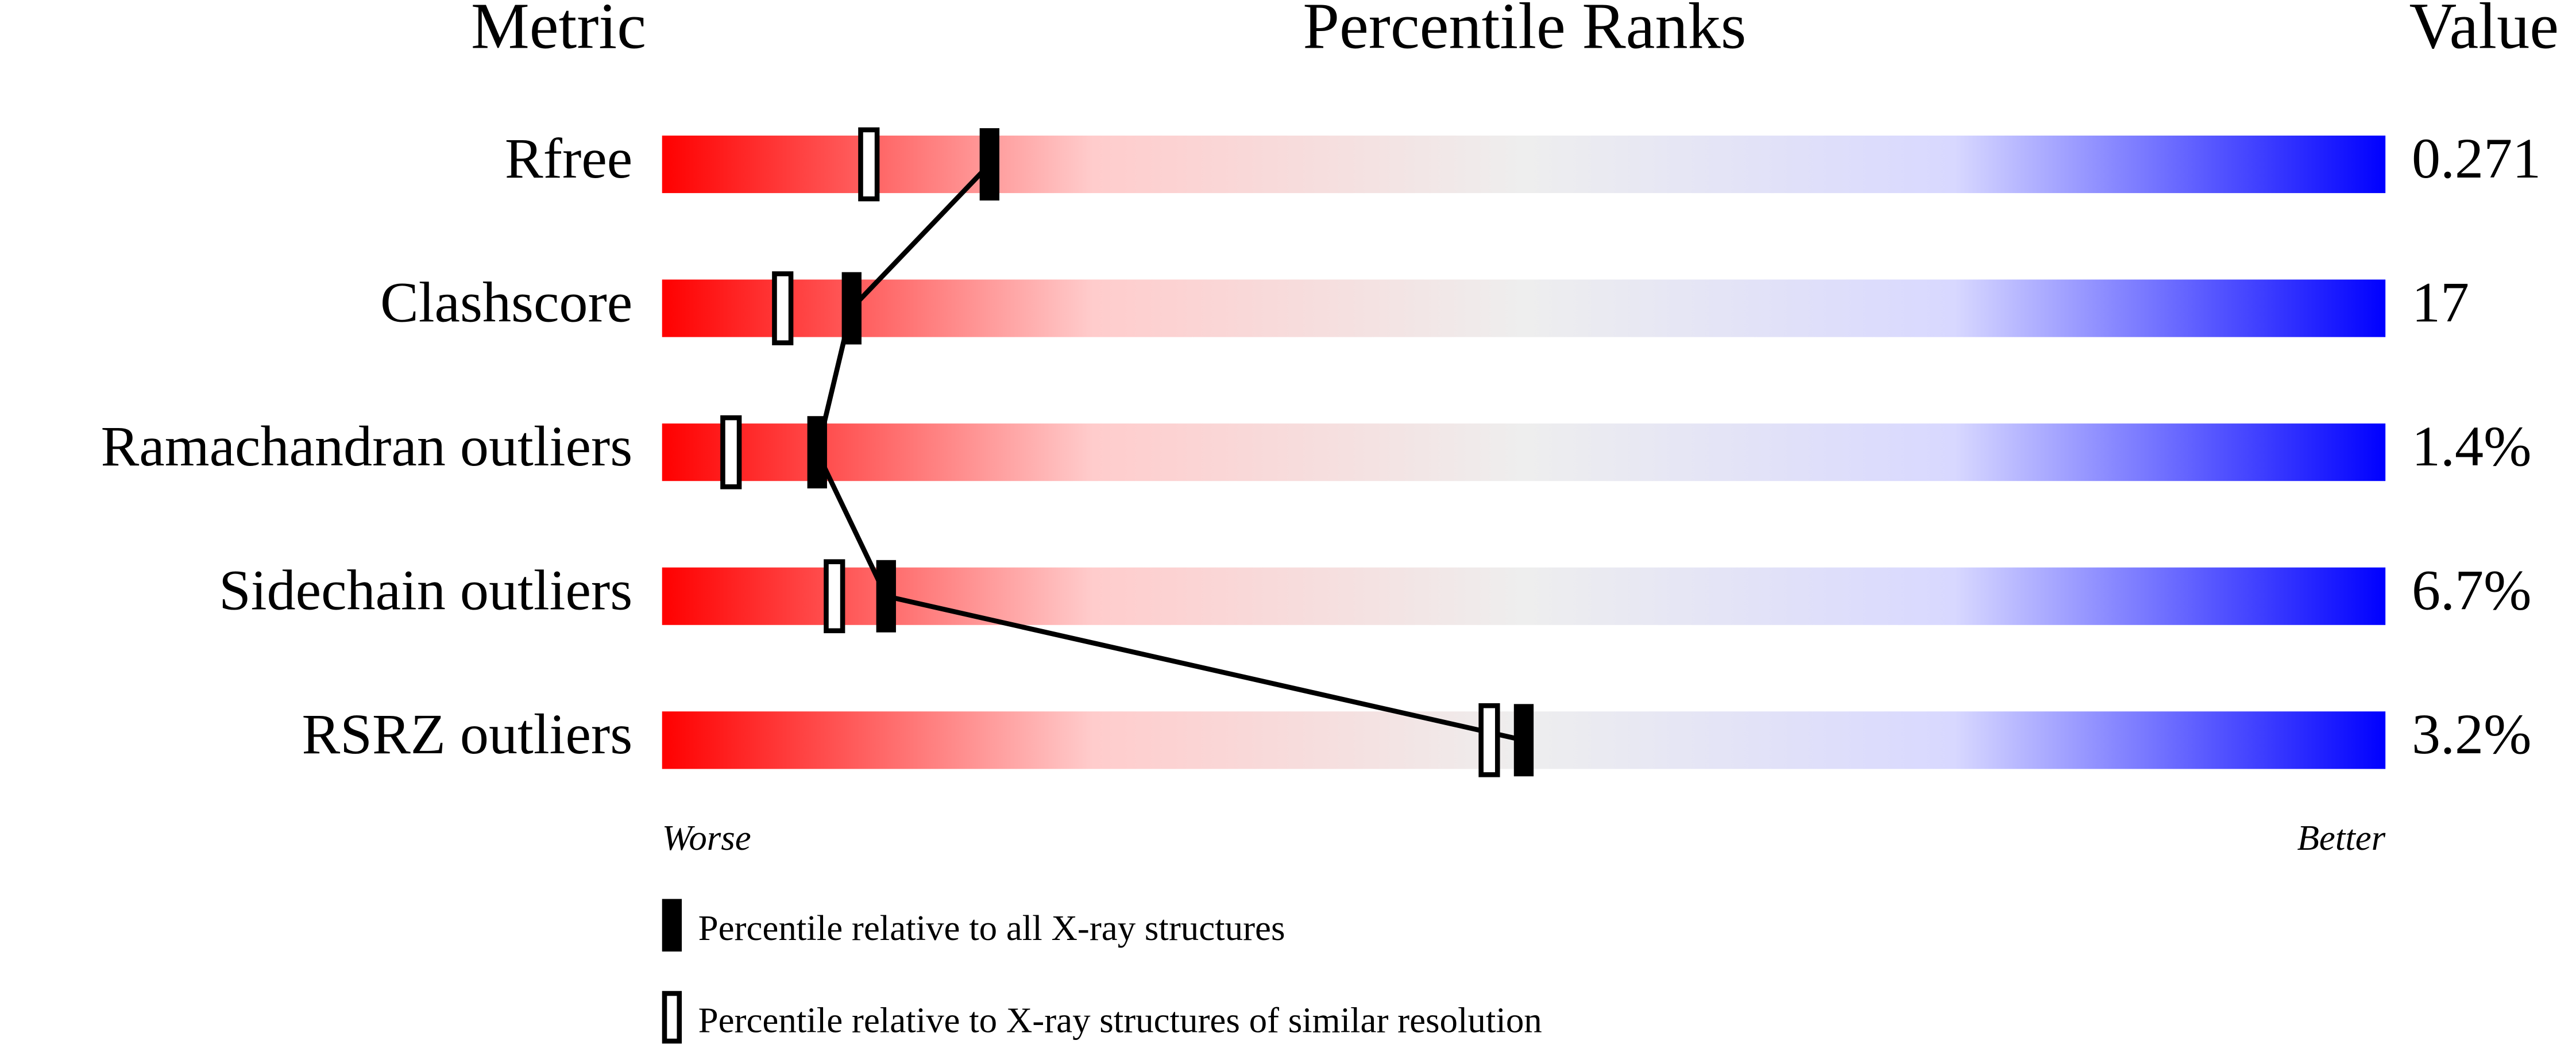  What do you see at coordinates (2472, 446) in the screenshot?
I see `metric-value: 1.4%` at bounding box center [2472, 446].